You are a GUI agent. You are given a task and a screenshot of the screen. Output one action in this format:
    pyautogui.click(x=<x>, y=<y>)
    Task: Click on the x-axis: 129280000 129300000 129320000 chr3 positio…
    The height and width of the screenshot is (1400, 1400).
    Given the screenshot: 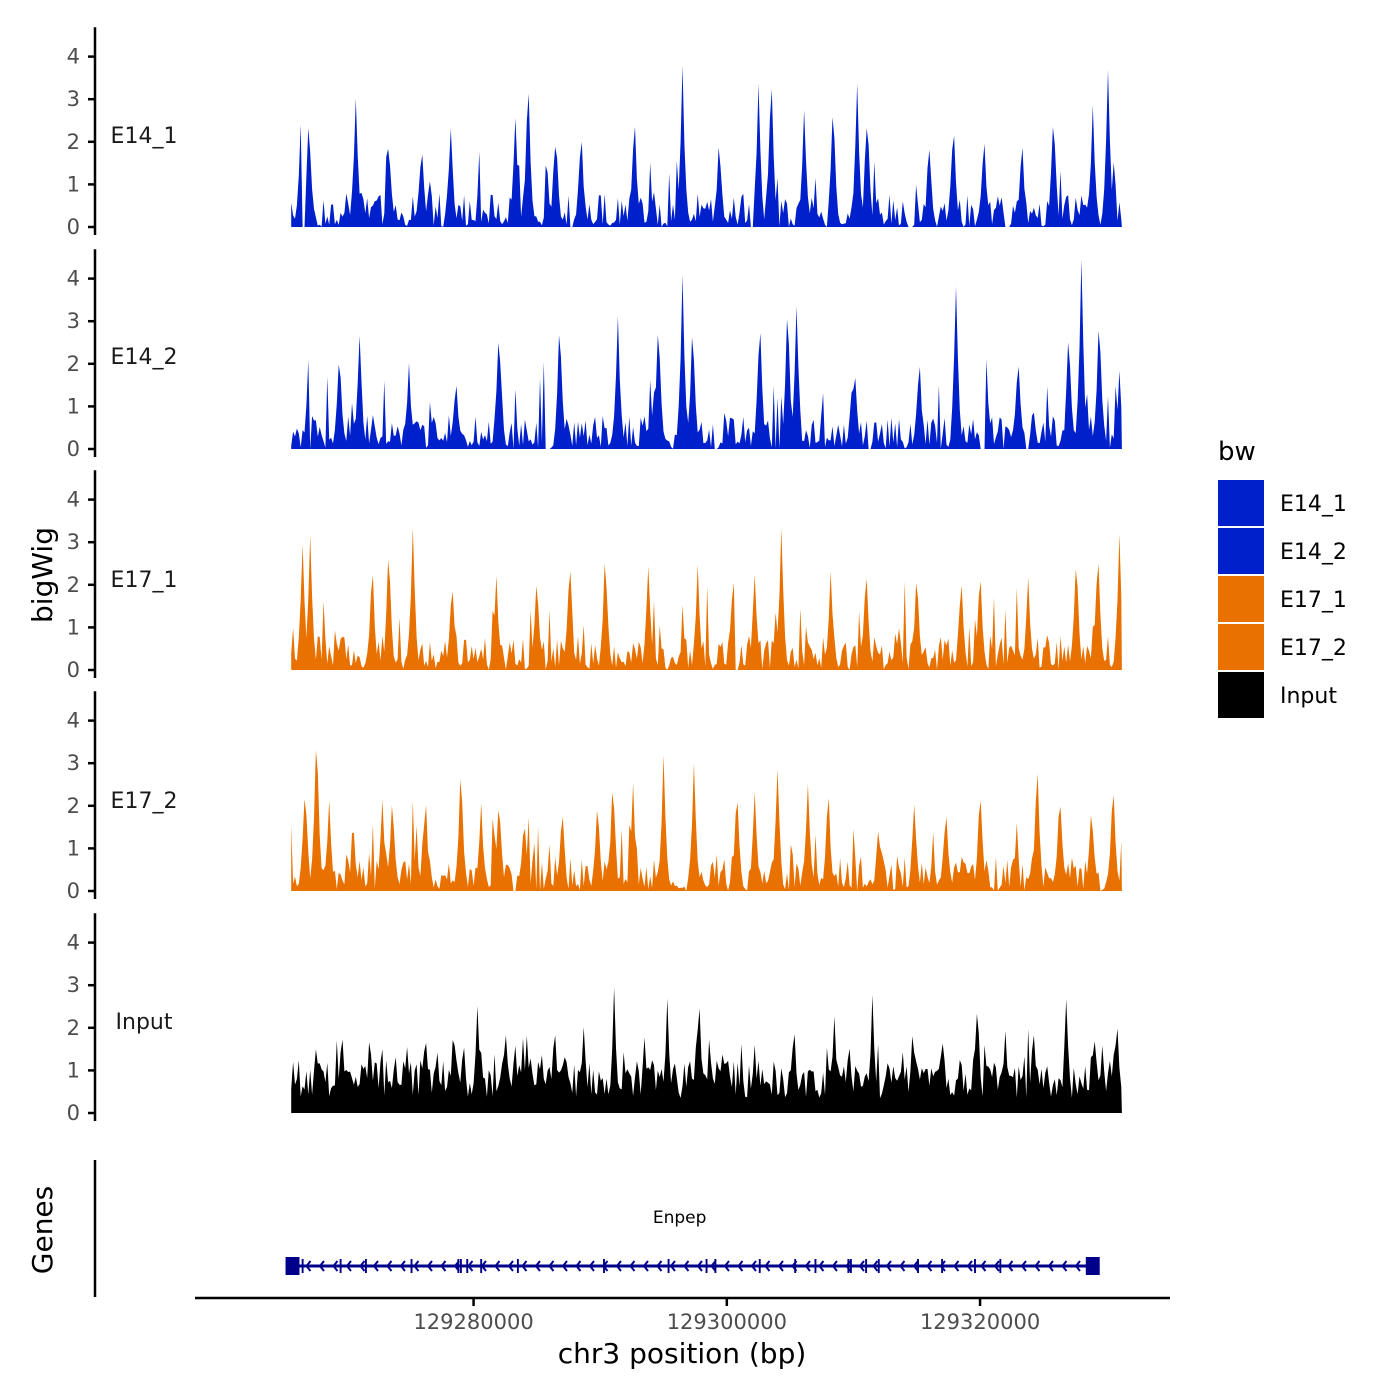 What is the action you would take?
    pyautogui.click(x=682, y=1333)
    